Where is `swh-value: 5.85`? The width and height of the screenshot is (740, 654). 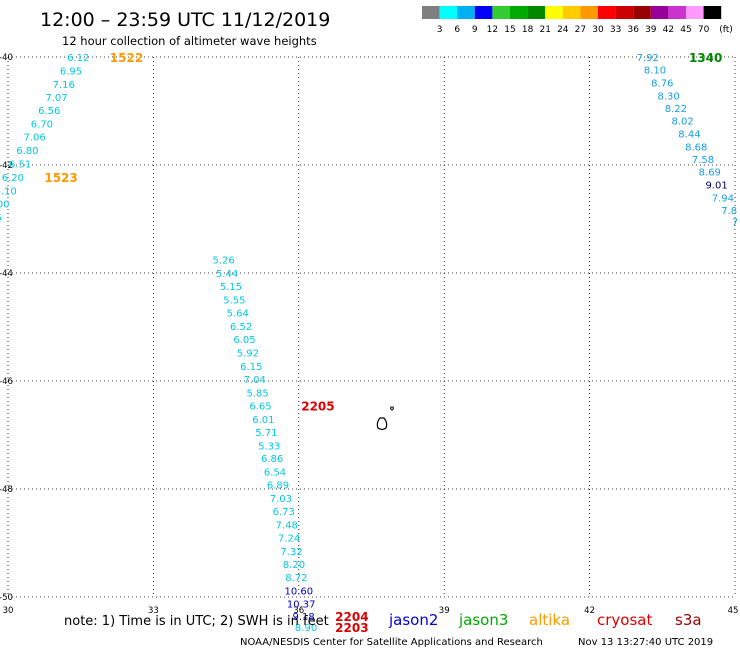
swh-value: 5.85 is located at coordinates (257, 393).